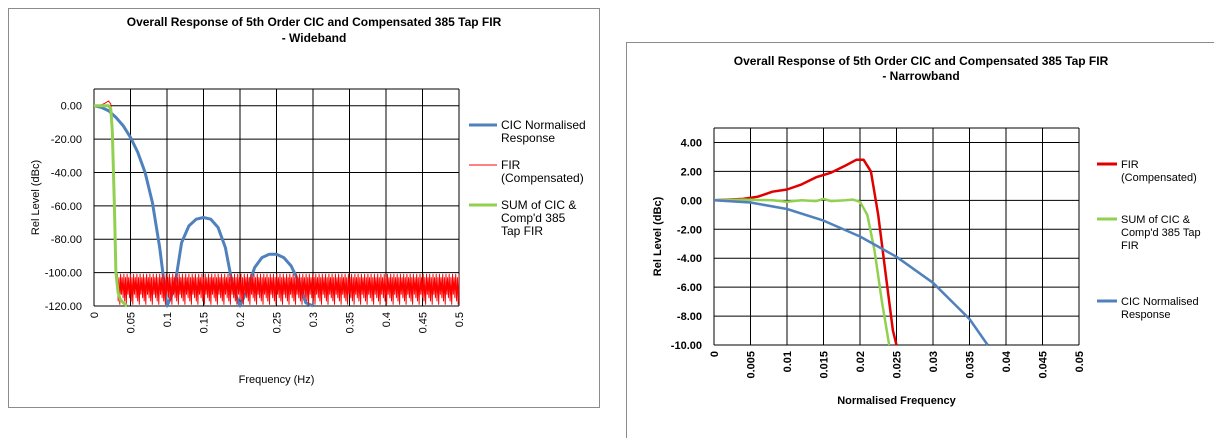  Describe the element at coordinates (205, 322) in the screenshot. I see `x-tick-label: 0.15` at that location.